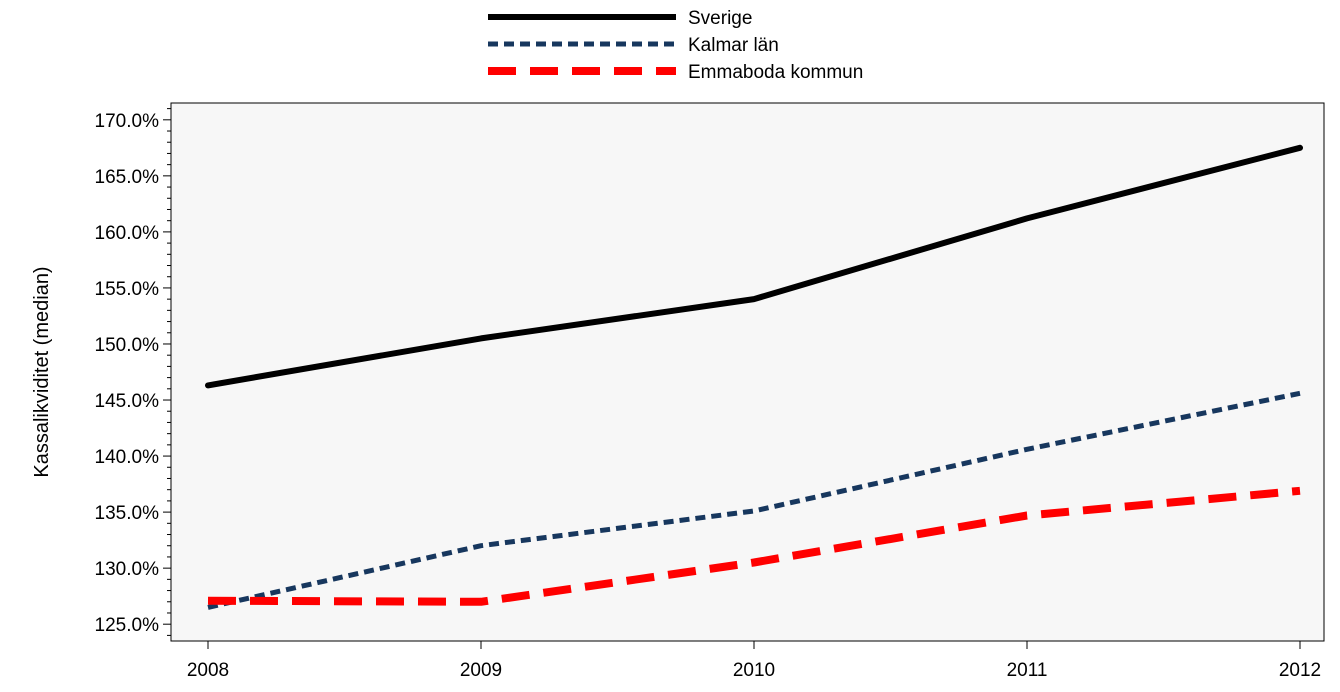 The height and width of the screenshot is (692, 1340). What do you see at coordinates (127, 513) in the screenshot?
I see `y-tick-label: 135.0%` at bounding box center [127, 513].